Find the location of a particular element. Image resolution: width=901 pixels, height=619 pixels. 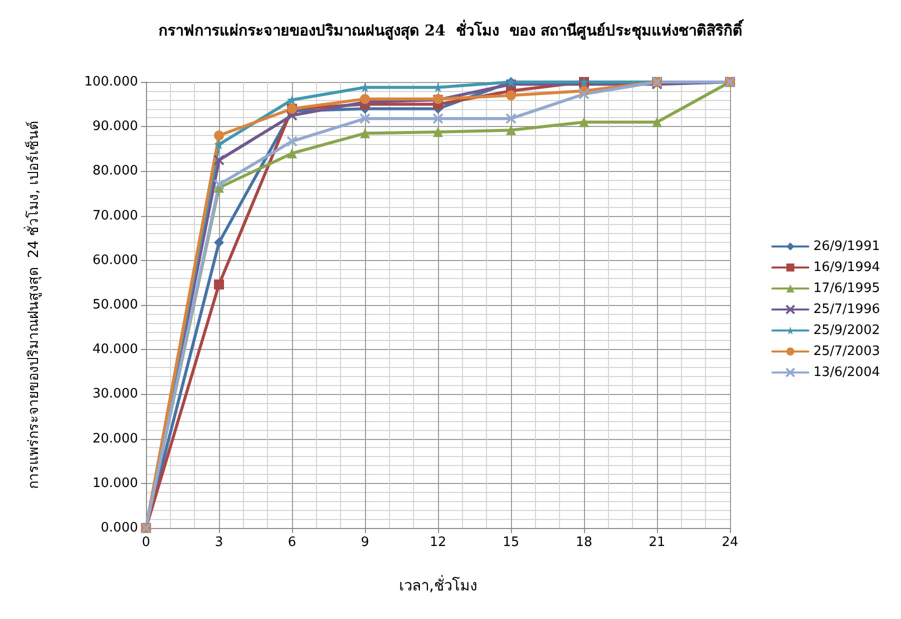

y-axis-title: การแพร่กระจายของปริมาณฝนสูงสุด 24 ชั่วโมง, เปอร์เซ็นต์ is located at coordinates (33, 305).